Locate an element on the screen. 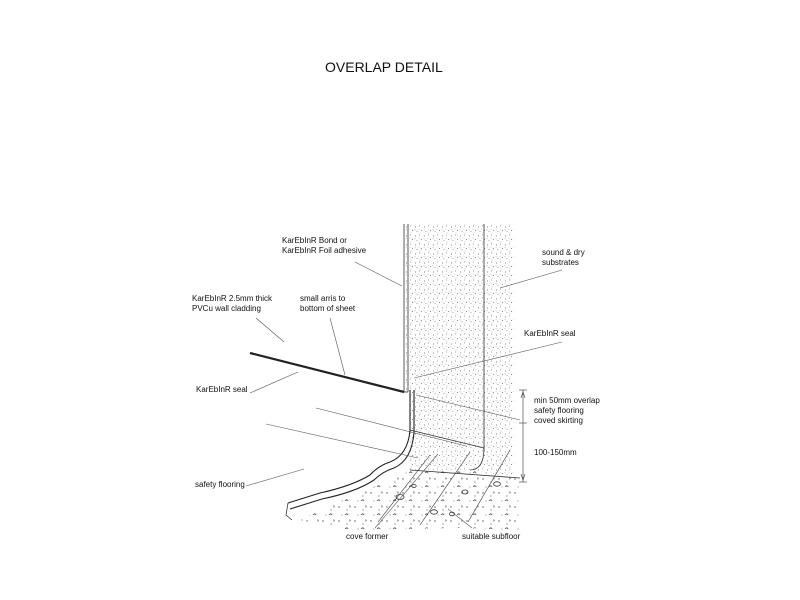 The image size is (800, 600). label-cladding-line1: KarEbInR 2.5mm thick is located at coordinates (232, 298).